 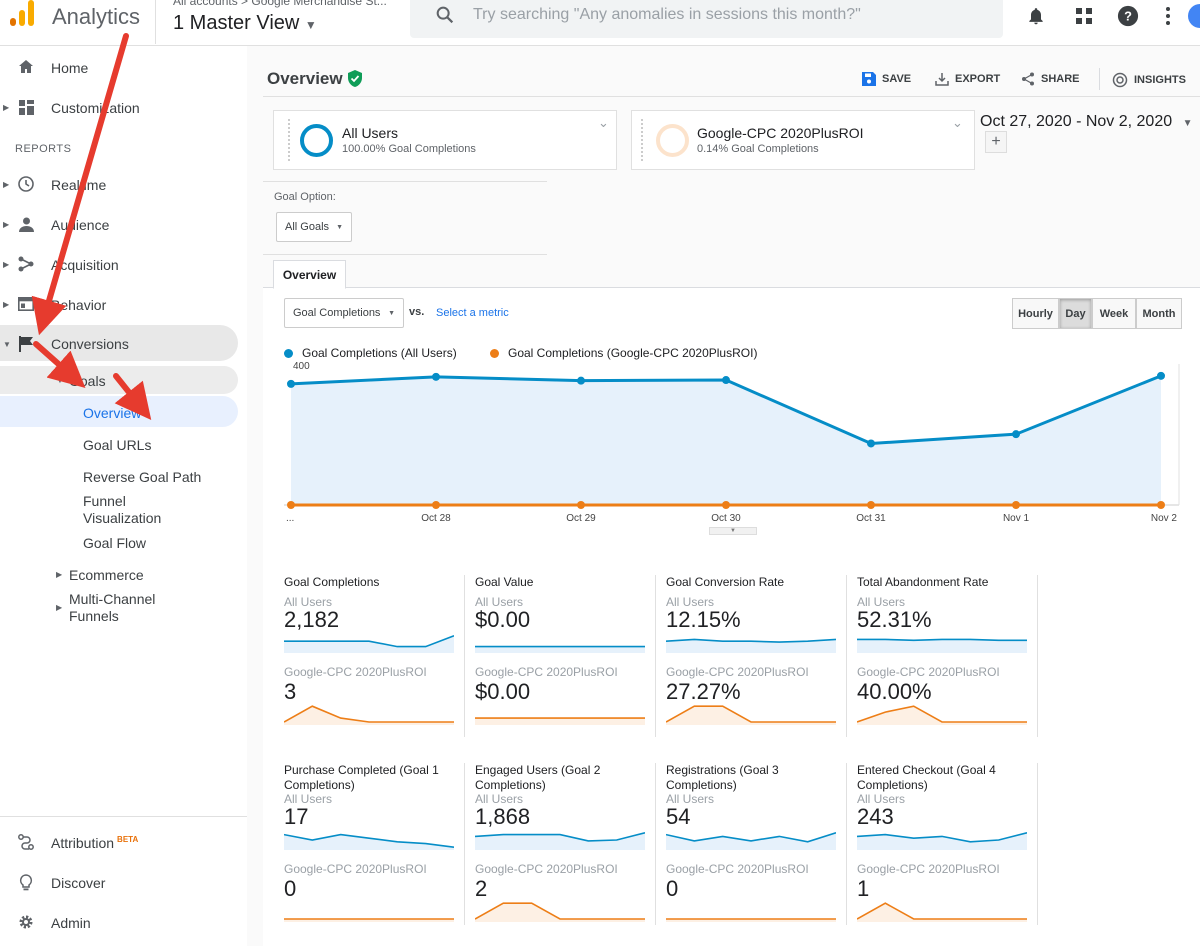 I want to click on sidebar-item-multichannel: Multi-Channel Funnels, so click(x=112, y=607).